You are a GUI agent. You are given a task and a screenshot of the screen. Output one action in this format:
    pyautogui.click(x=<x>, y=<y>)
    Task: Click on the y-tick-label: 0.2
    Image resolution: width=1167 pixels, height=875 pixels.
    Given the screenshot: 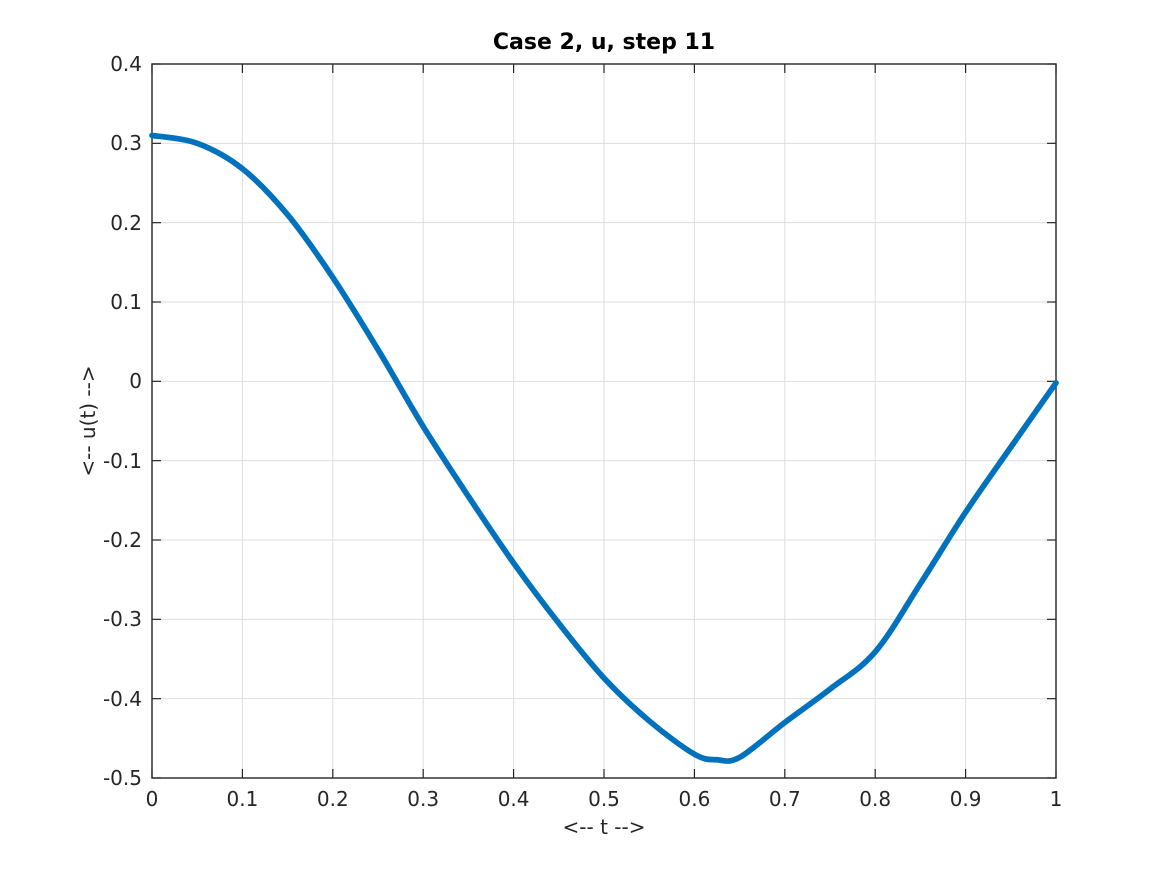 What is the action you would take?
    pyautogui.click(x=126, y=222)
    